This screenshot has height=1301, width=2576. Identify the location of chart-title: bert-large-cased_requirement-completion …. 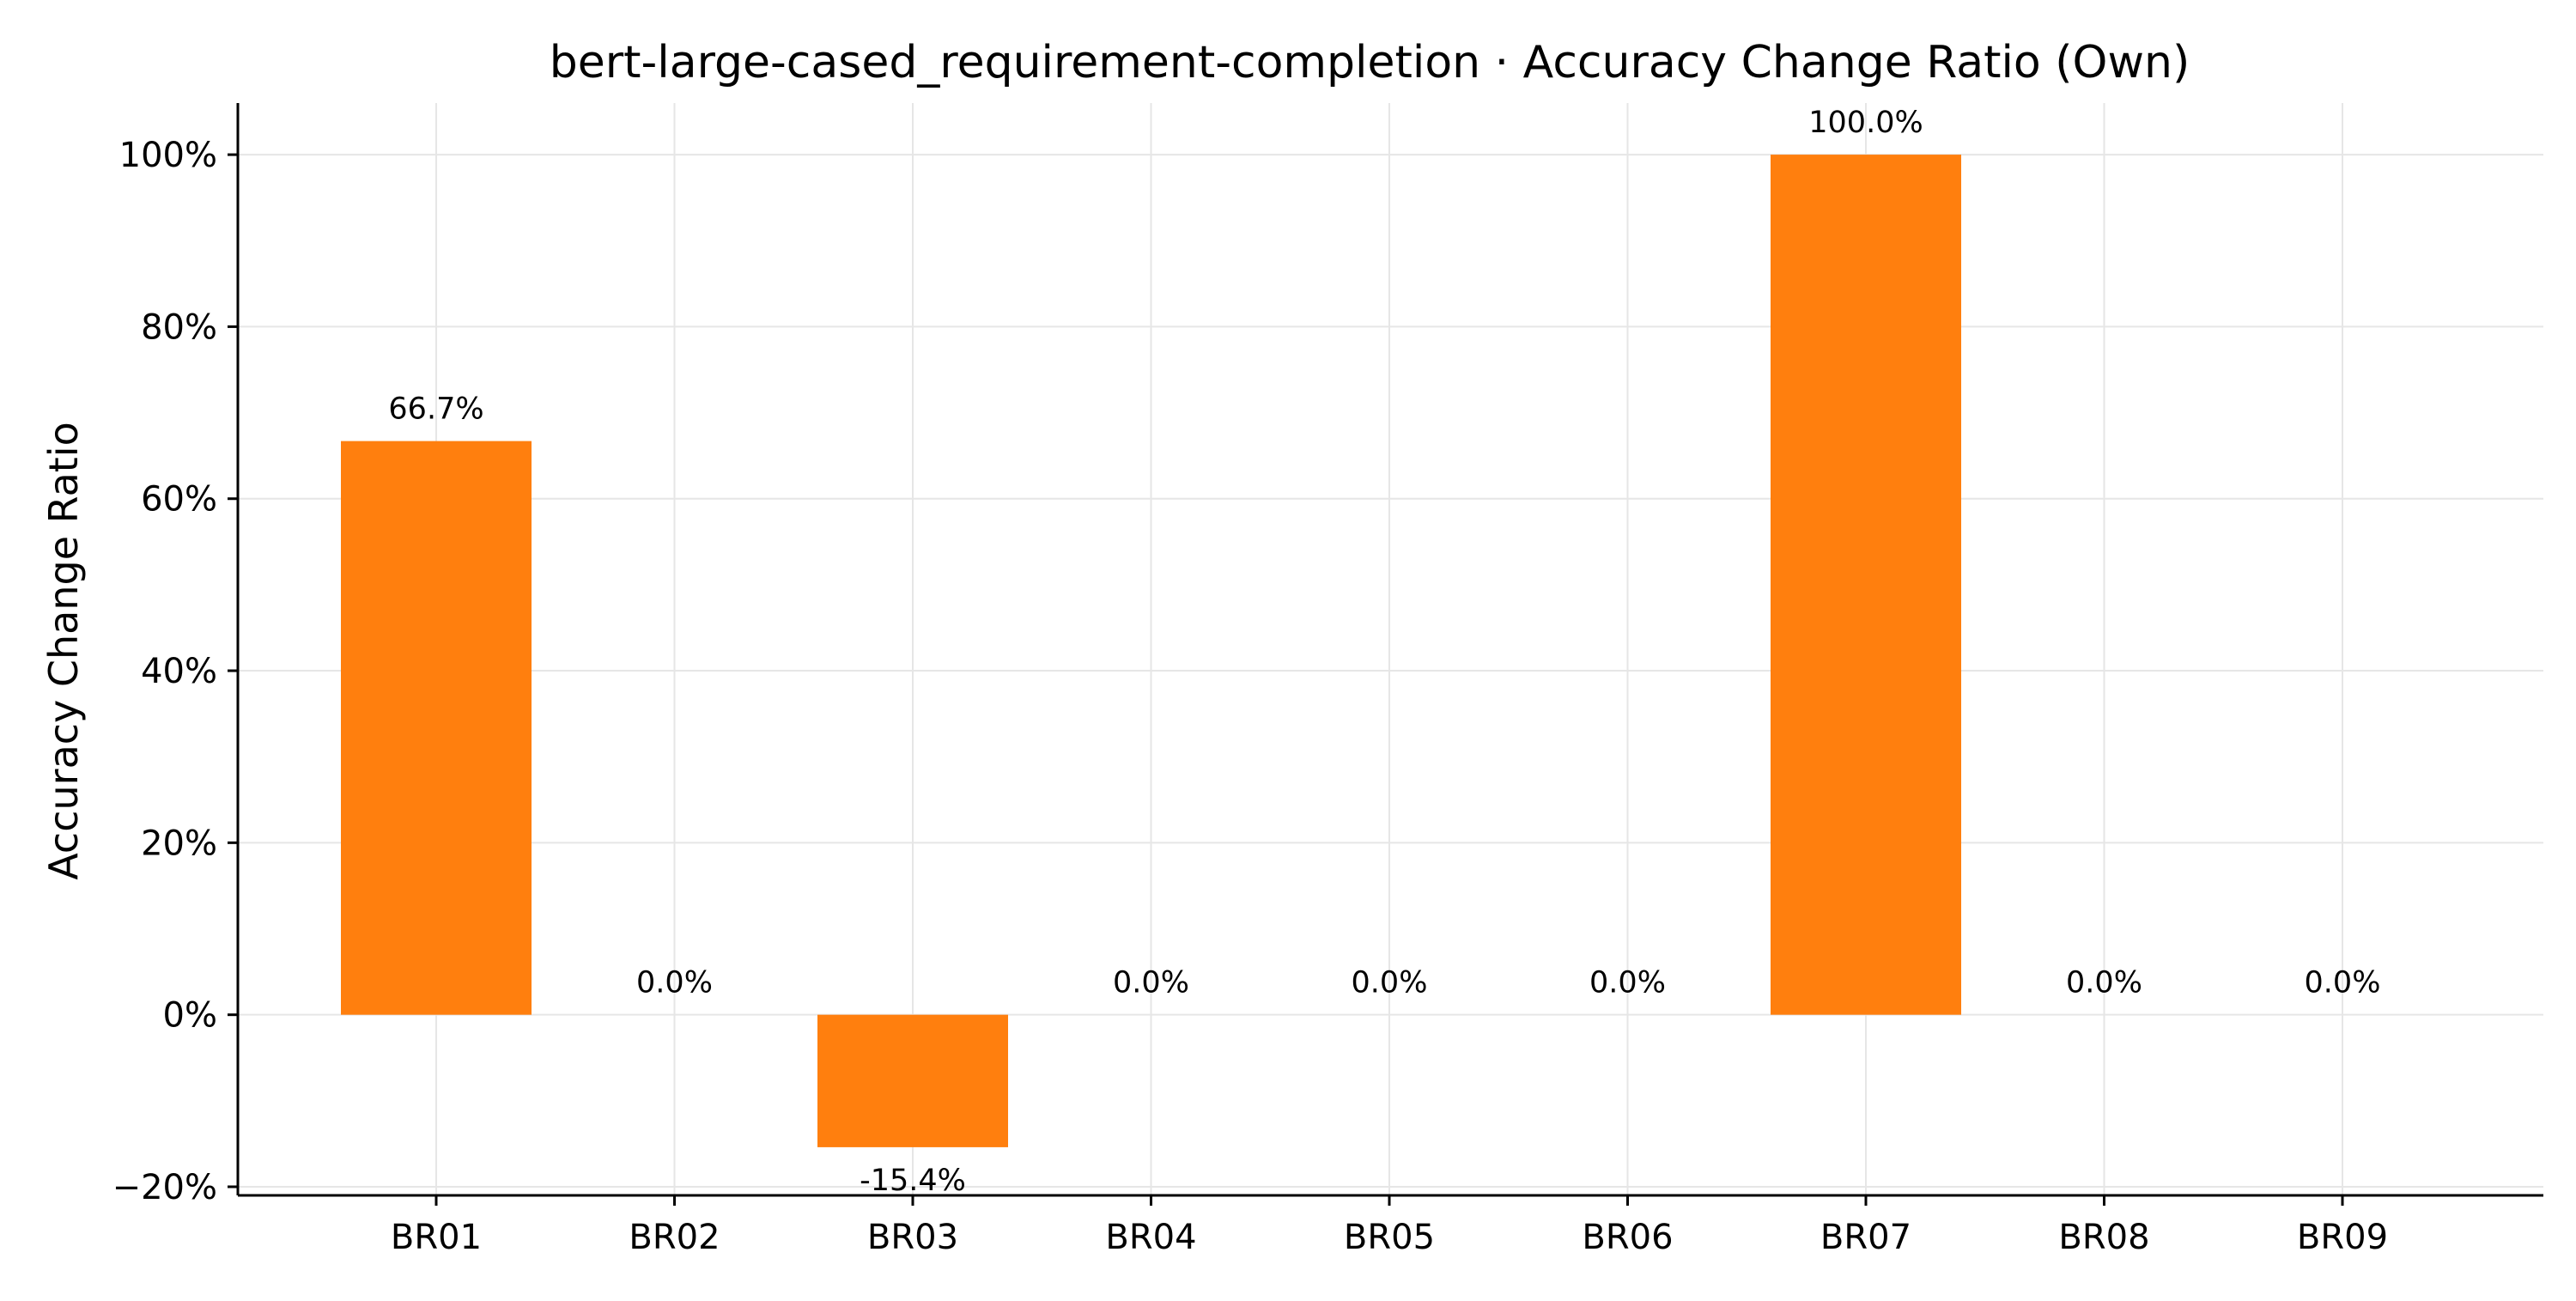
(1370, 62).